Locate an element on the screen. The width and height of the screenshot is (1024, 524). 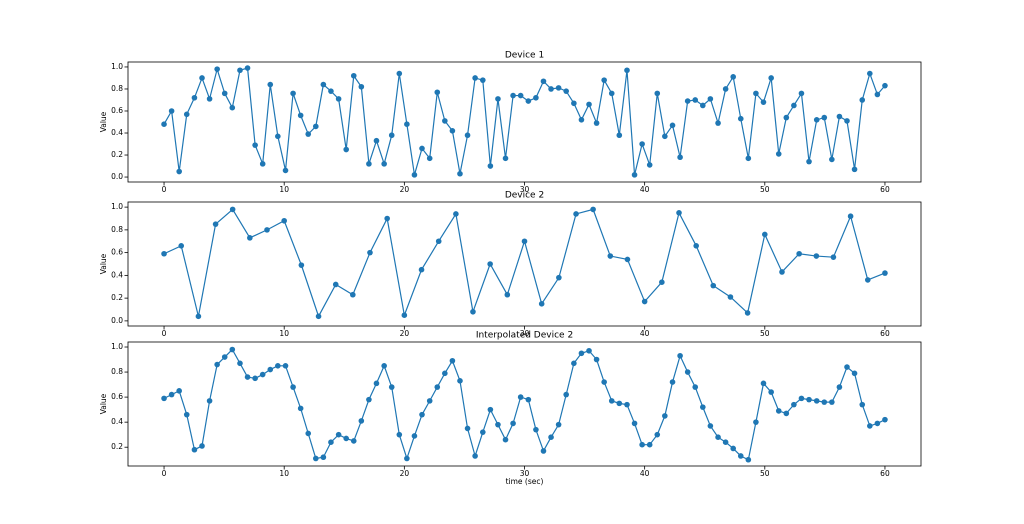
y-tick-label: 0.2 is located at coordinates (117, 154).